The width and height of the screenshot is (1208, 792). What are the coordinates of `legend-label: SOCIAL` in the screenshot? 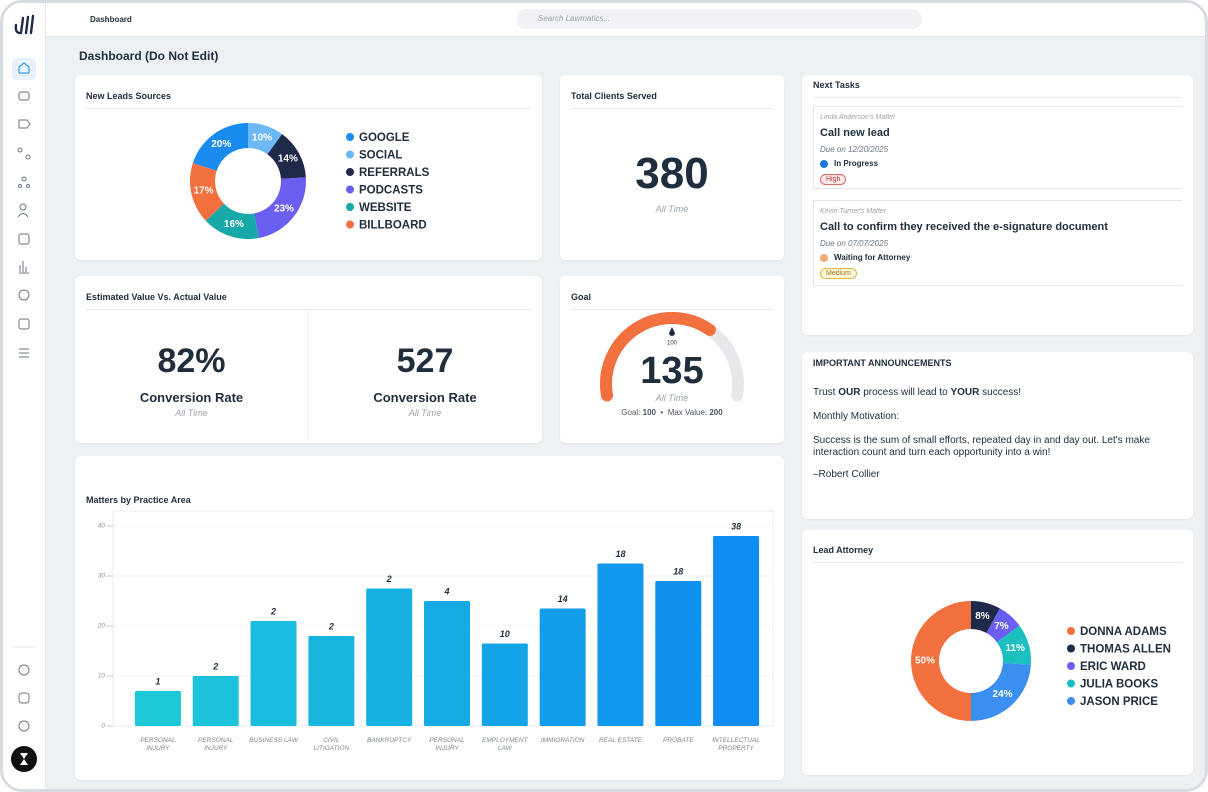 It's located at (380, 156).